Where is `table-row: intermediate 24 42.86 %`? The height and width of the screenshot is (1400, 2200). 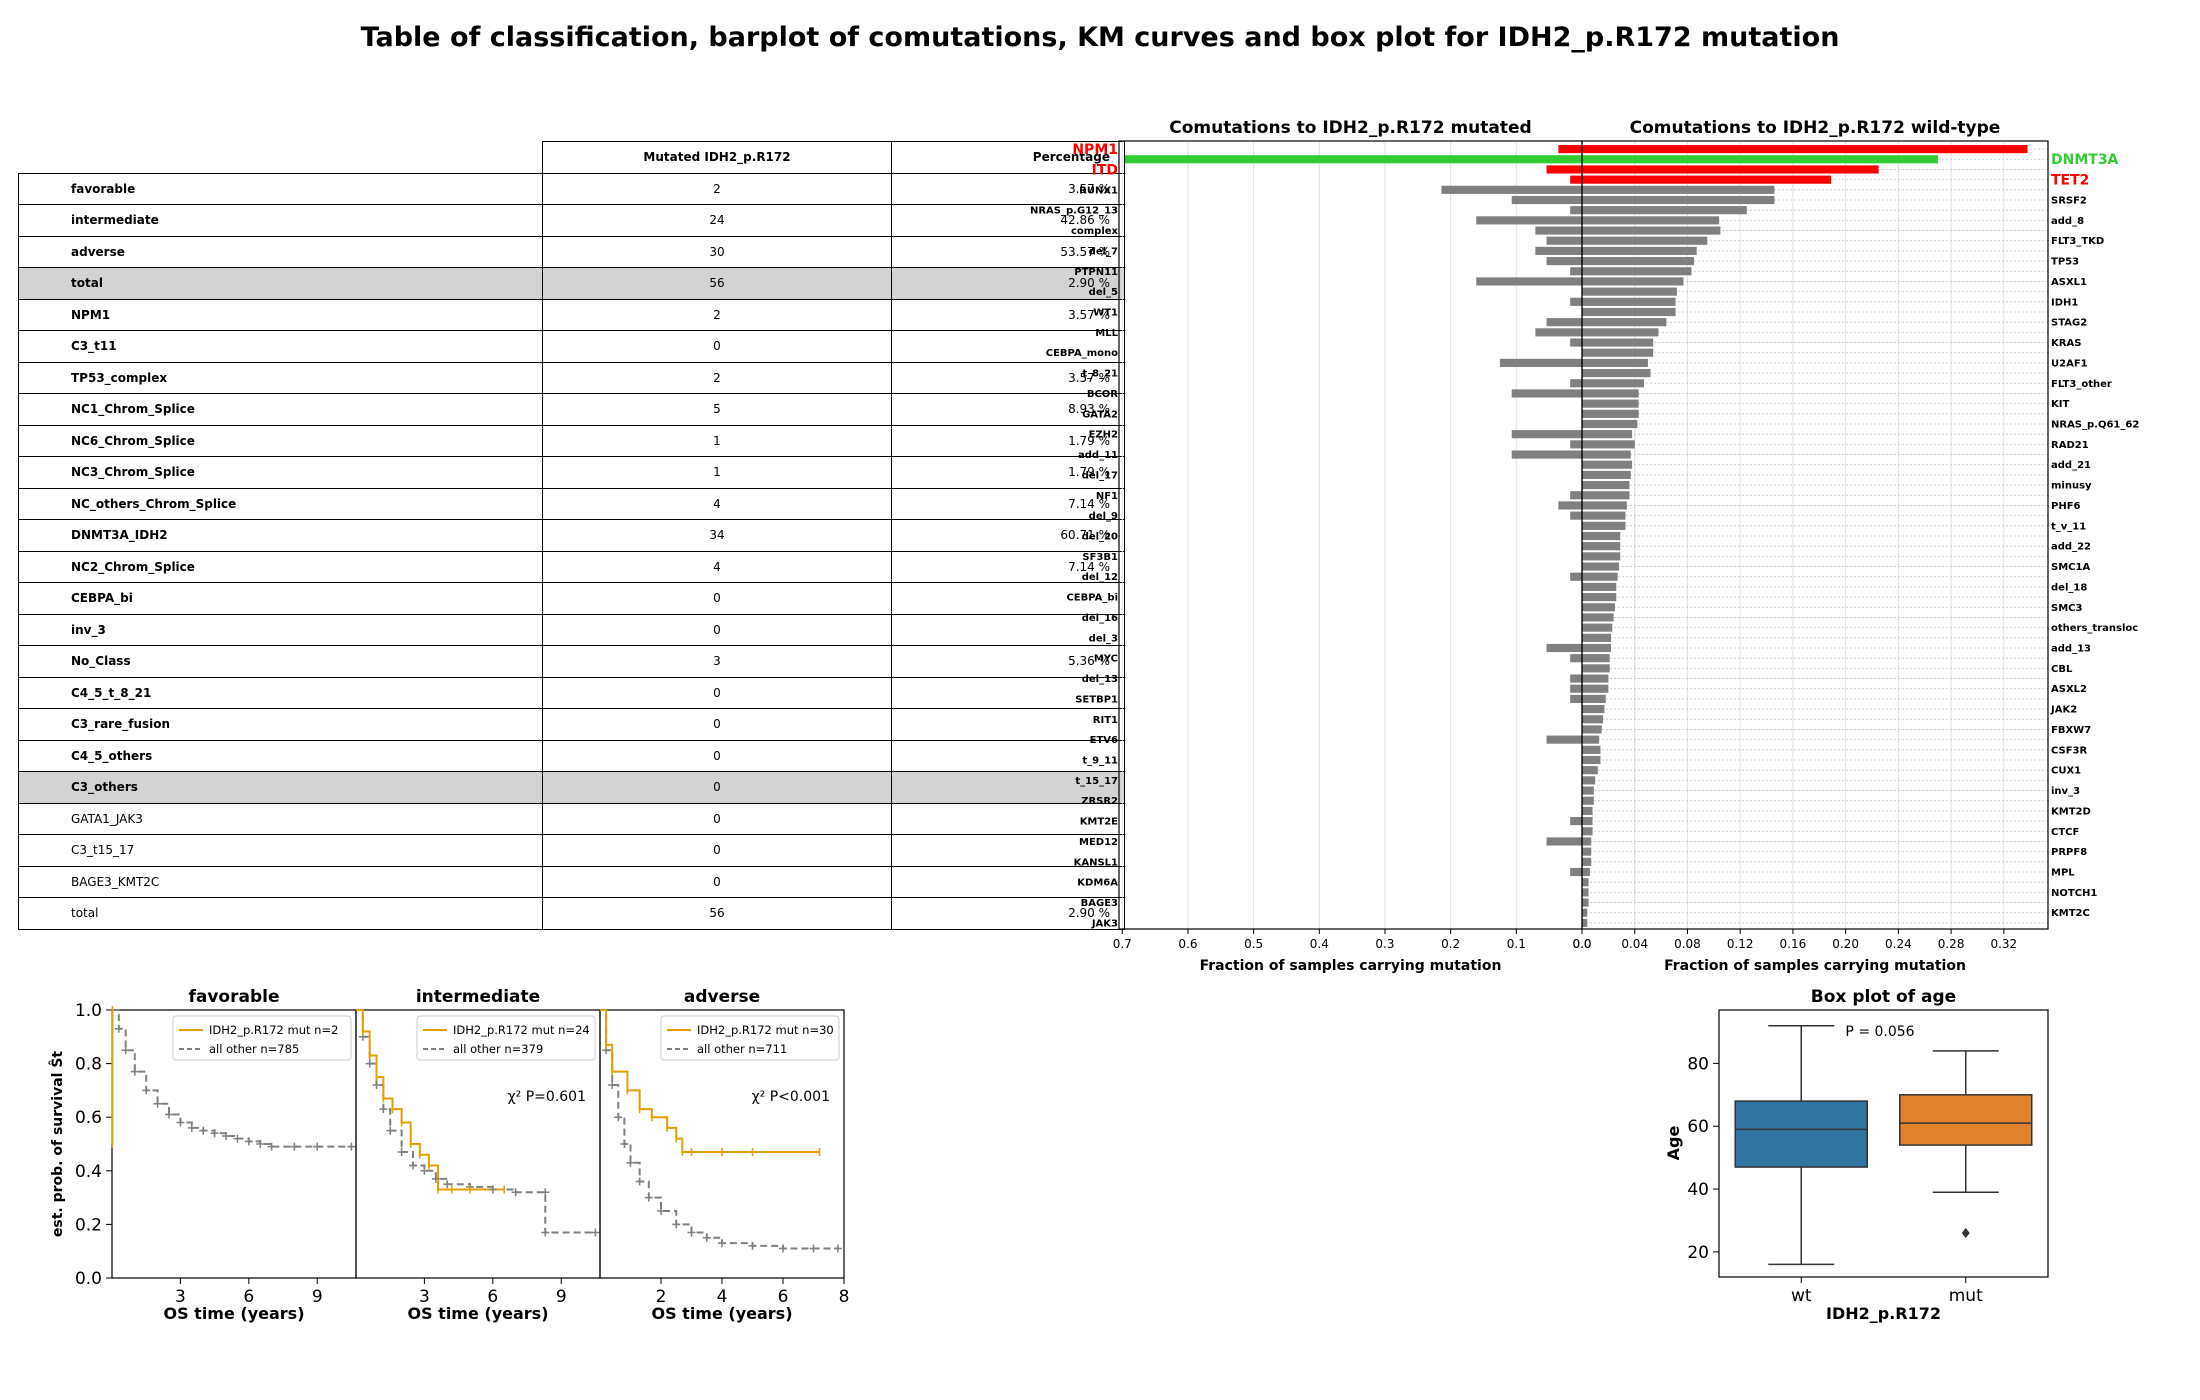
table-row: intermediate 24 42.86 % is located at coordinates (571, 220).